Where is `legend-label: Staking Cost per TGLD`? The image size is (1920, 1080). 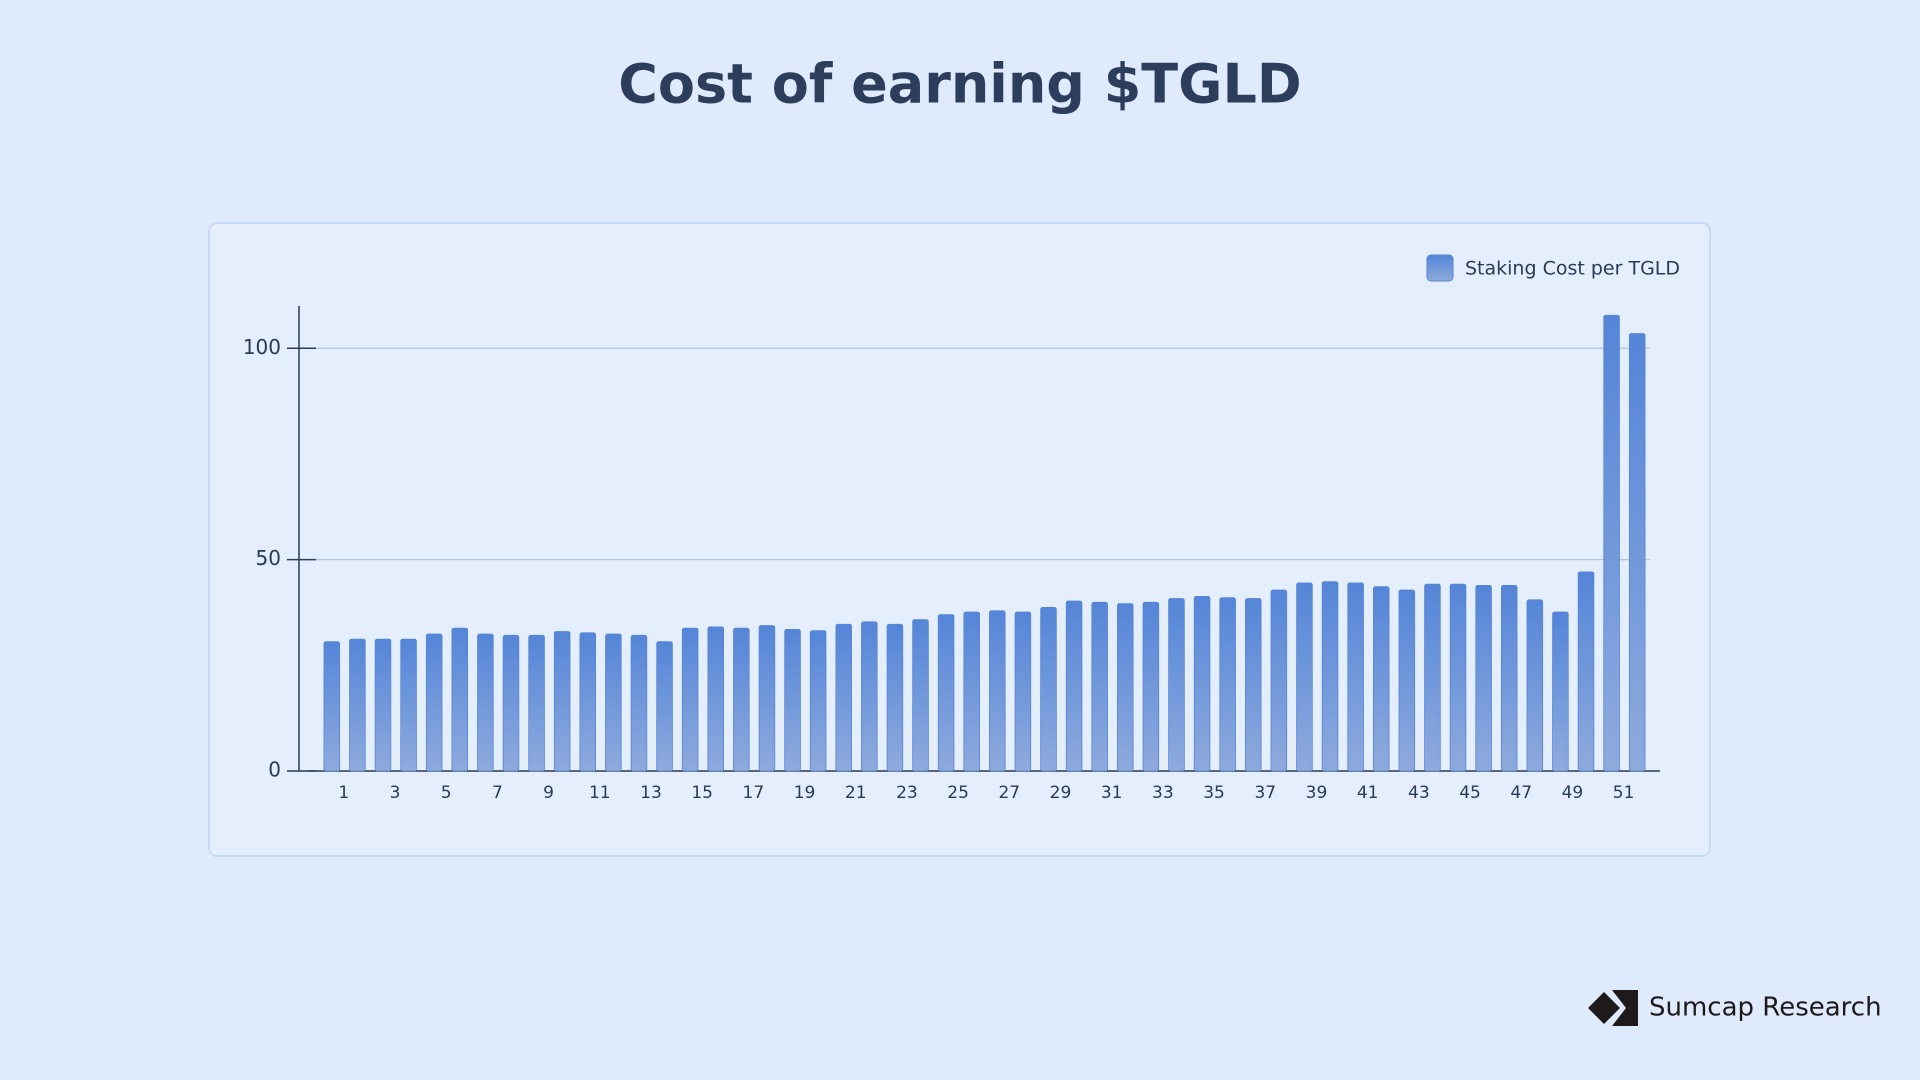
legend-label: Staking Cost per TGLD is located at coordinates (1572, 269).